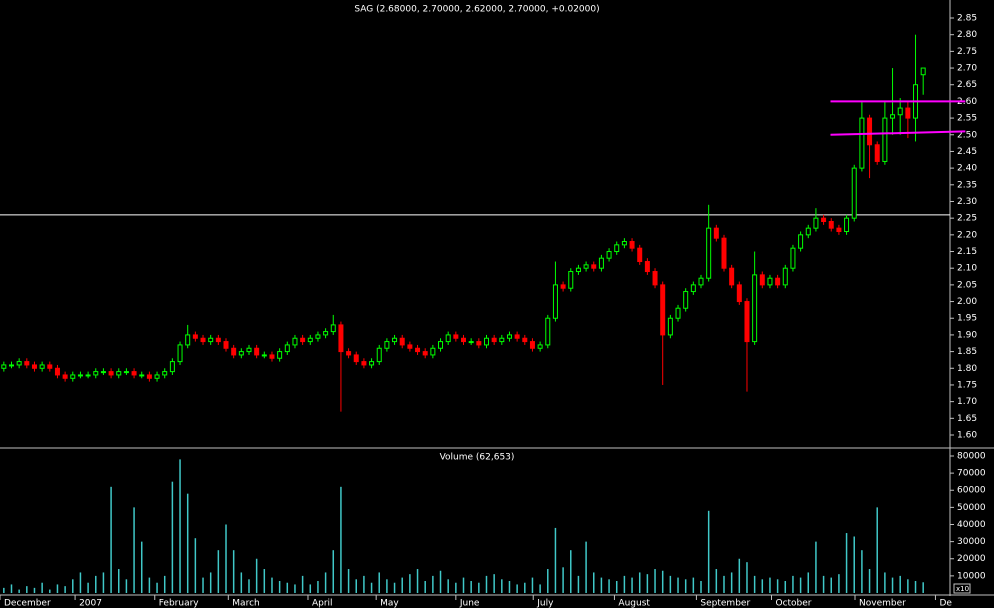 The height and width of the screenshot is (608, 994). What do you see at coordinates (245, 603) in the screenshot?
I see `x-tick-label: March` at bounding box center [245, 603].